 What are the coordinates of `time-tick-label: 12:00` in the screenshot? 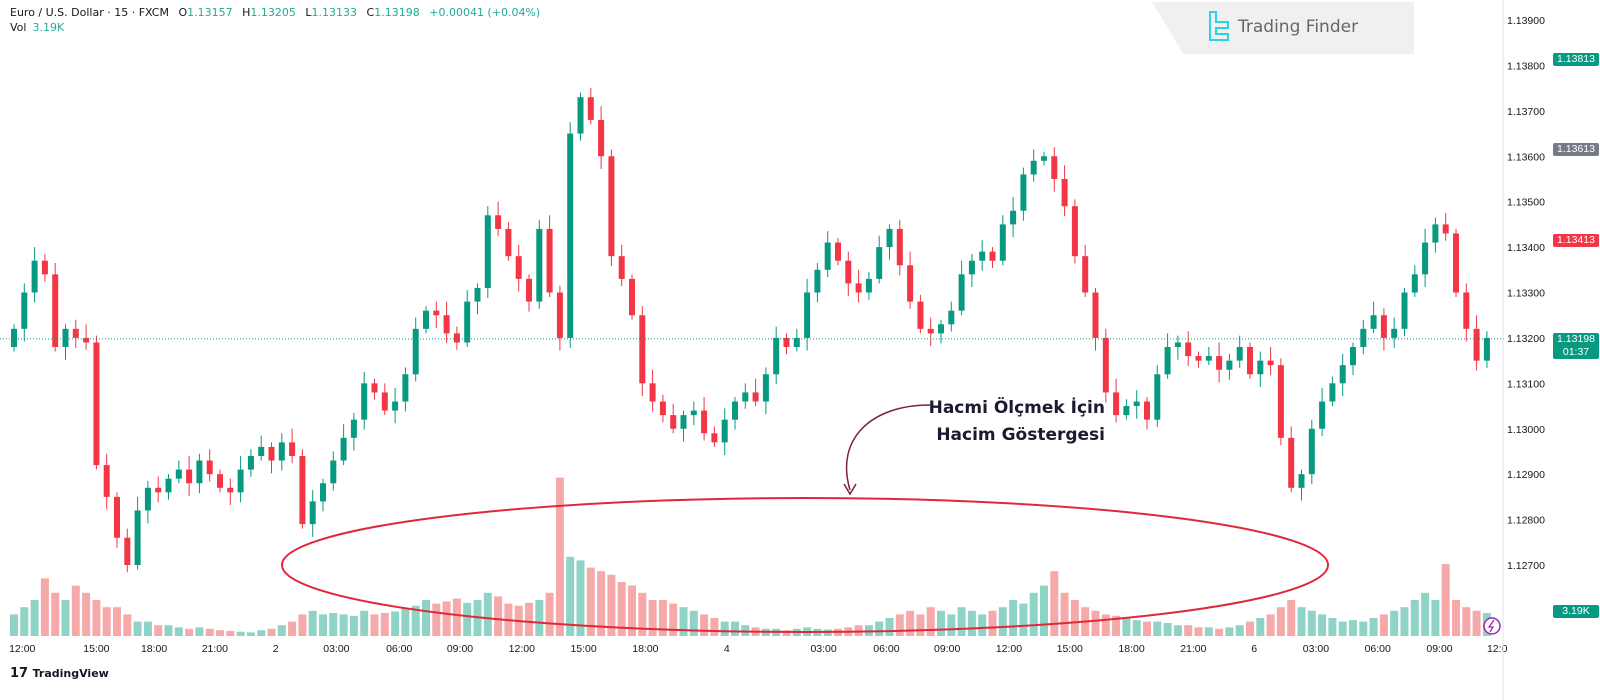 It's located at (1009, 649).